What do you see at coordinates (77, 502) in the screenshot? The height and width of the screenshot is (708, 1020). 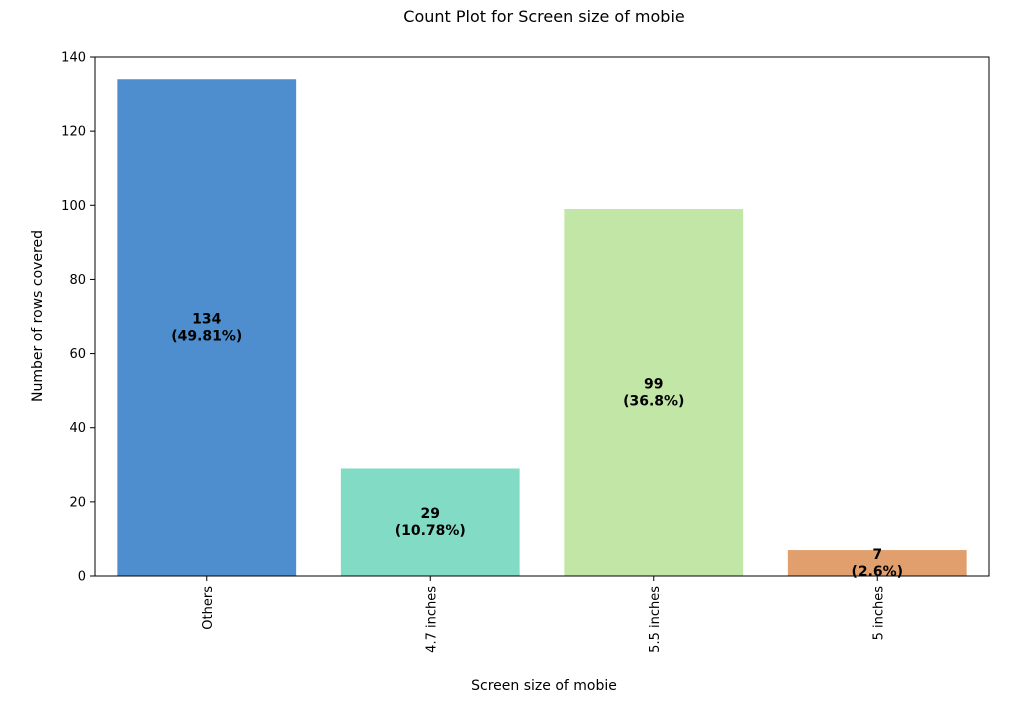 I see `y-tick-label: 20` at bounding box center [77, 502].